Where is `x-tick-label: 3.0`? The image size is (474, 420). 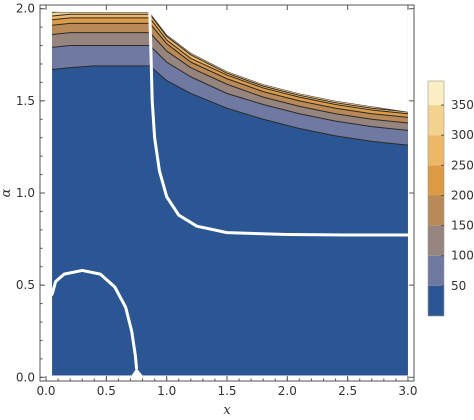
x-tick-label: 3.0 is located at coordinates (407, 391).